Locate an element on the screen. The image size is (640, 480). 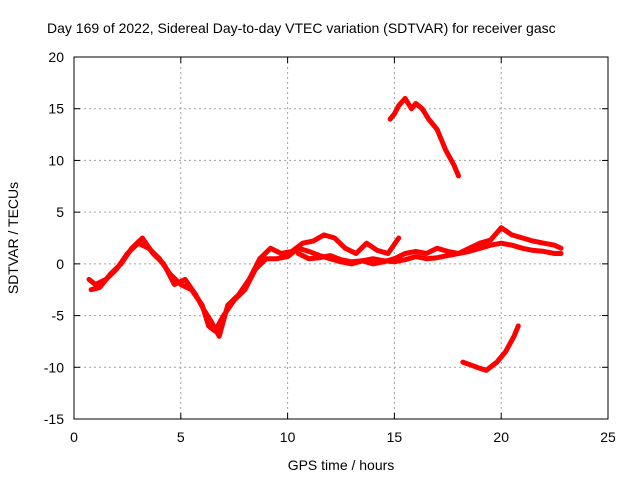
x-tick-label: 20 is located at coordinates (501, 437).